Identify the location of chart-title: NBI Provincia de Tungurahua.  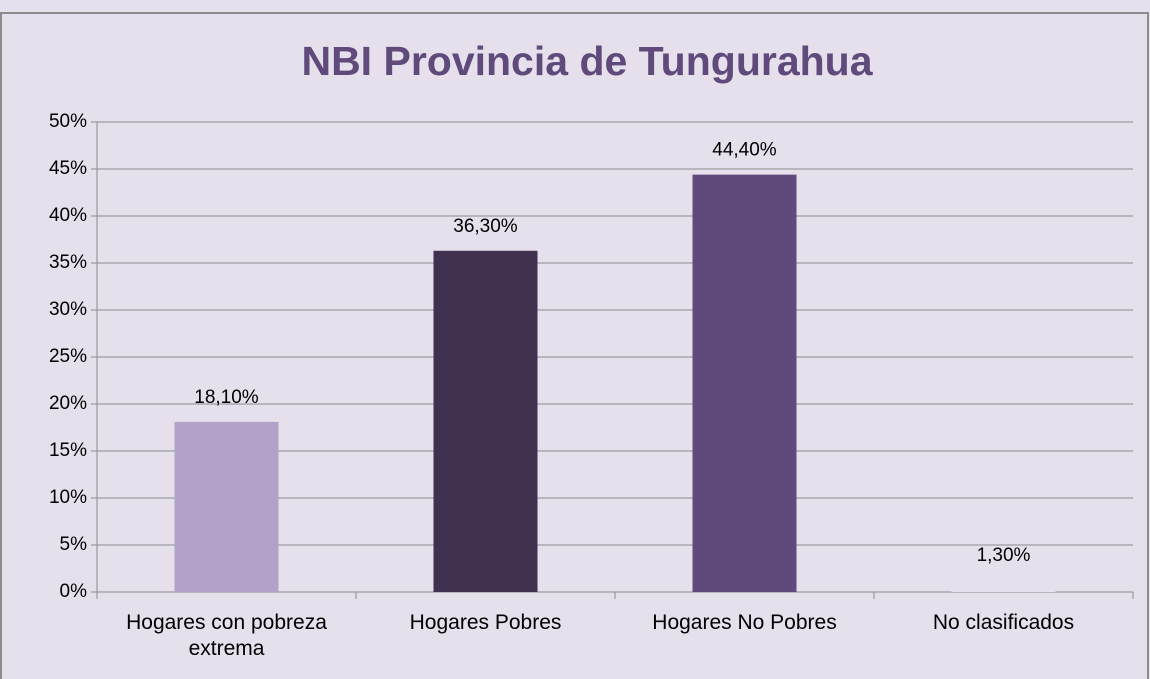
(587, 61).